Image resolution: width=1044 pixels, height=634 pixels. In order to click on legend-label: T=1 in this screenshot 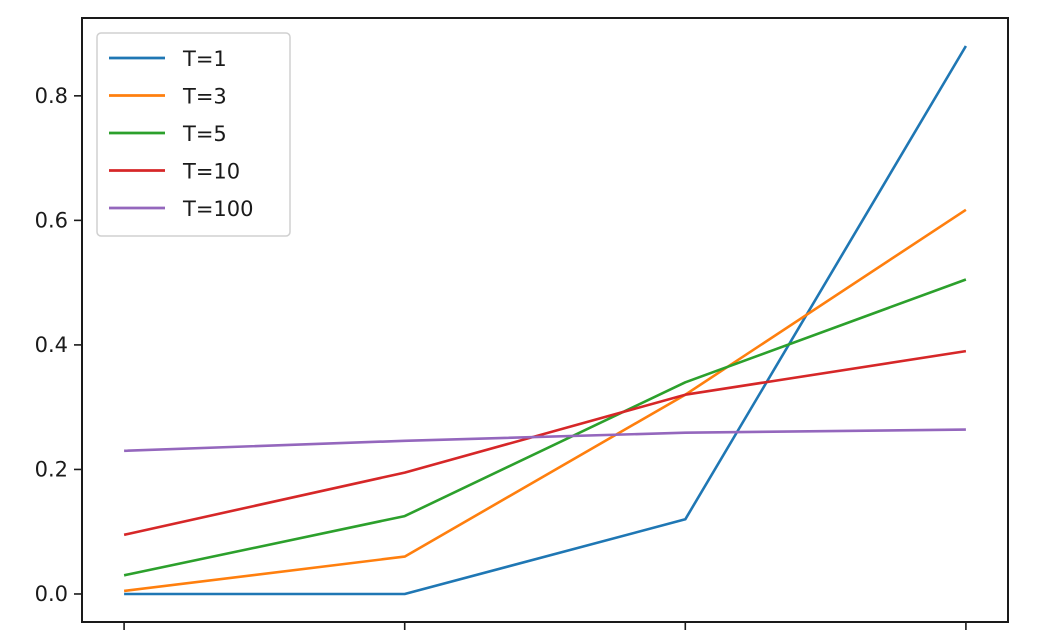, I will do `click(204, 59)`.